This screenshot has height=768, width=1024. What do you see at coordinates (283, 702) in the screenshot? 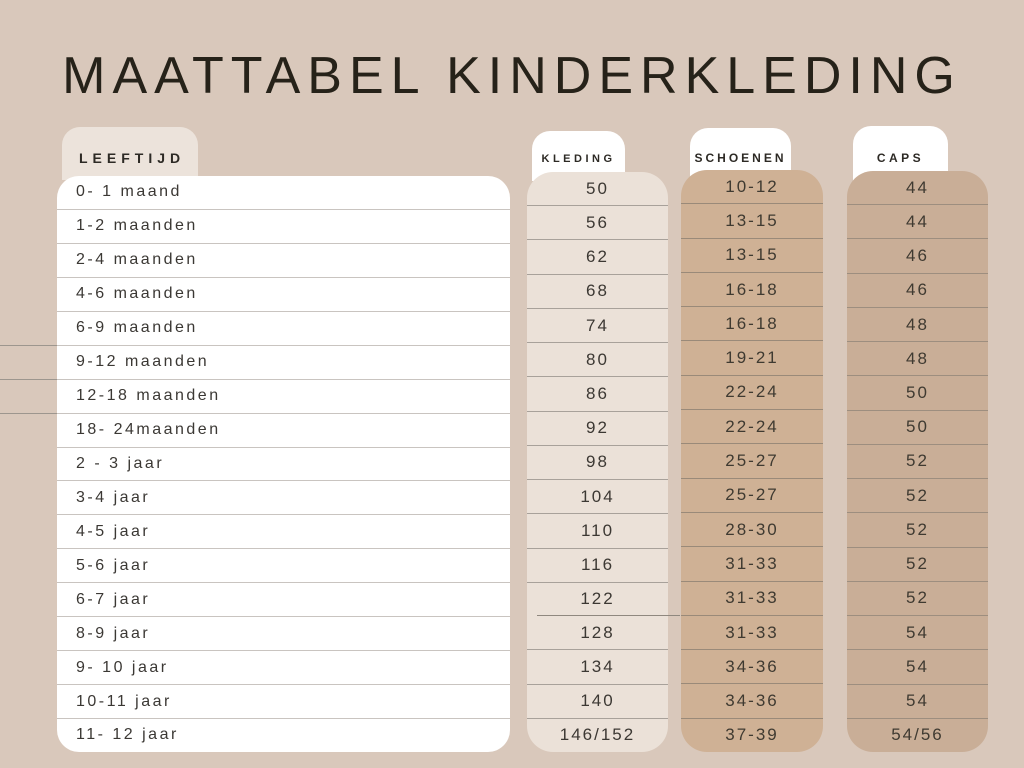
I see `age-row: 10-11 jaar` at bounding box center [283, 702].